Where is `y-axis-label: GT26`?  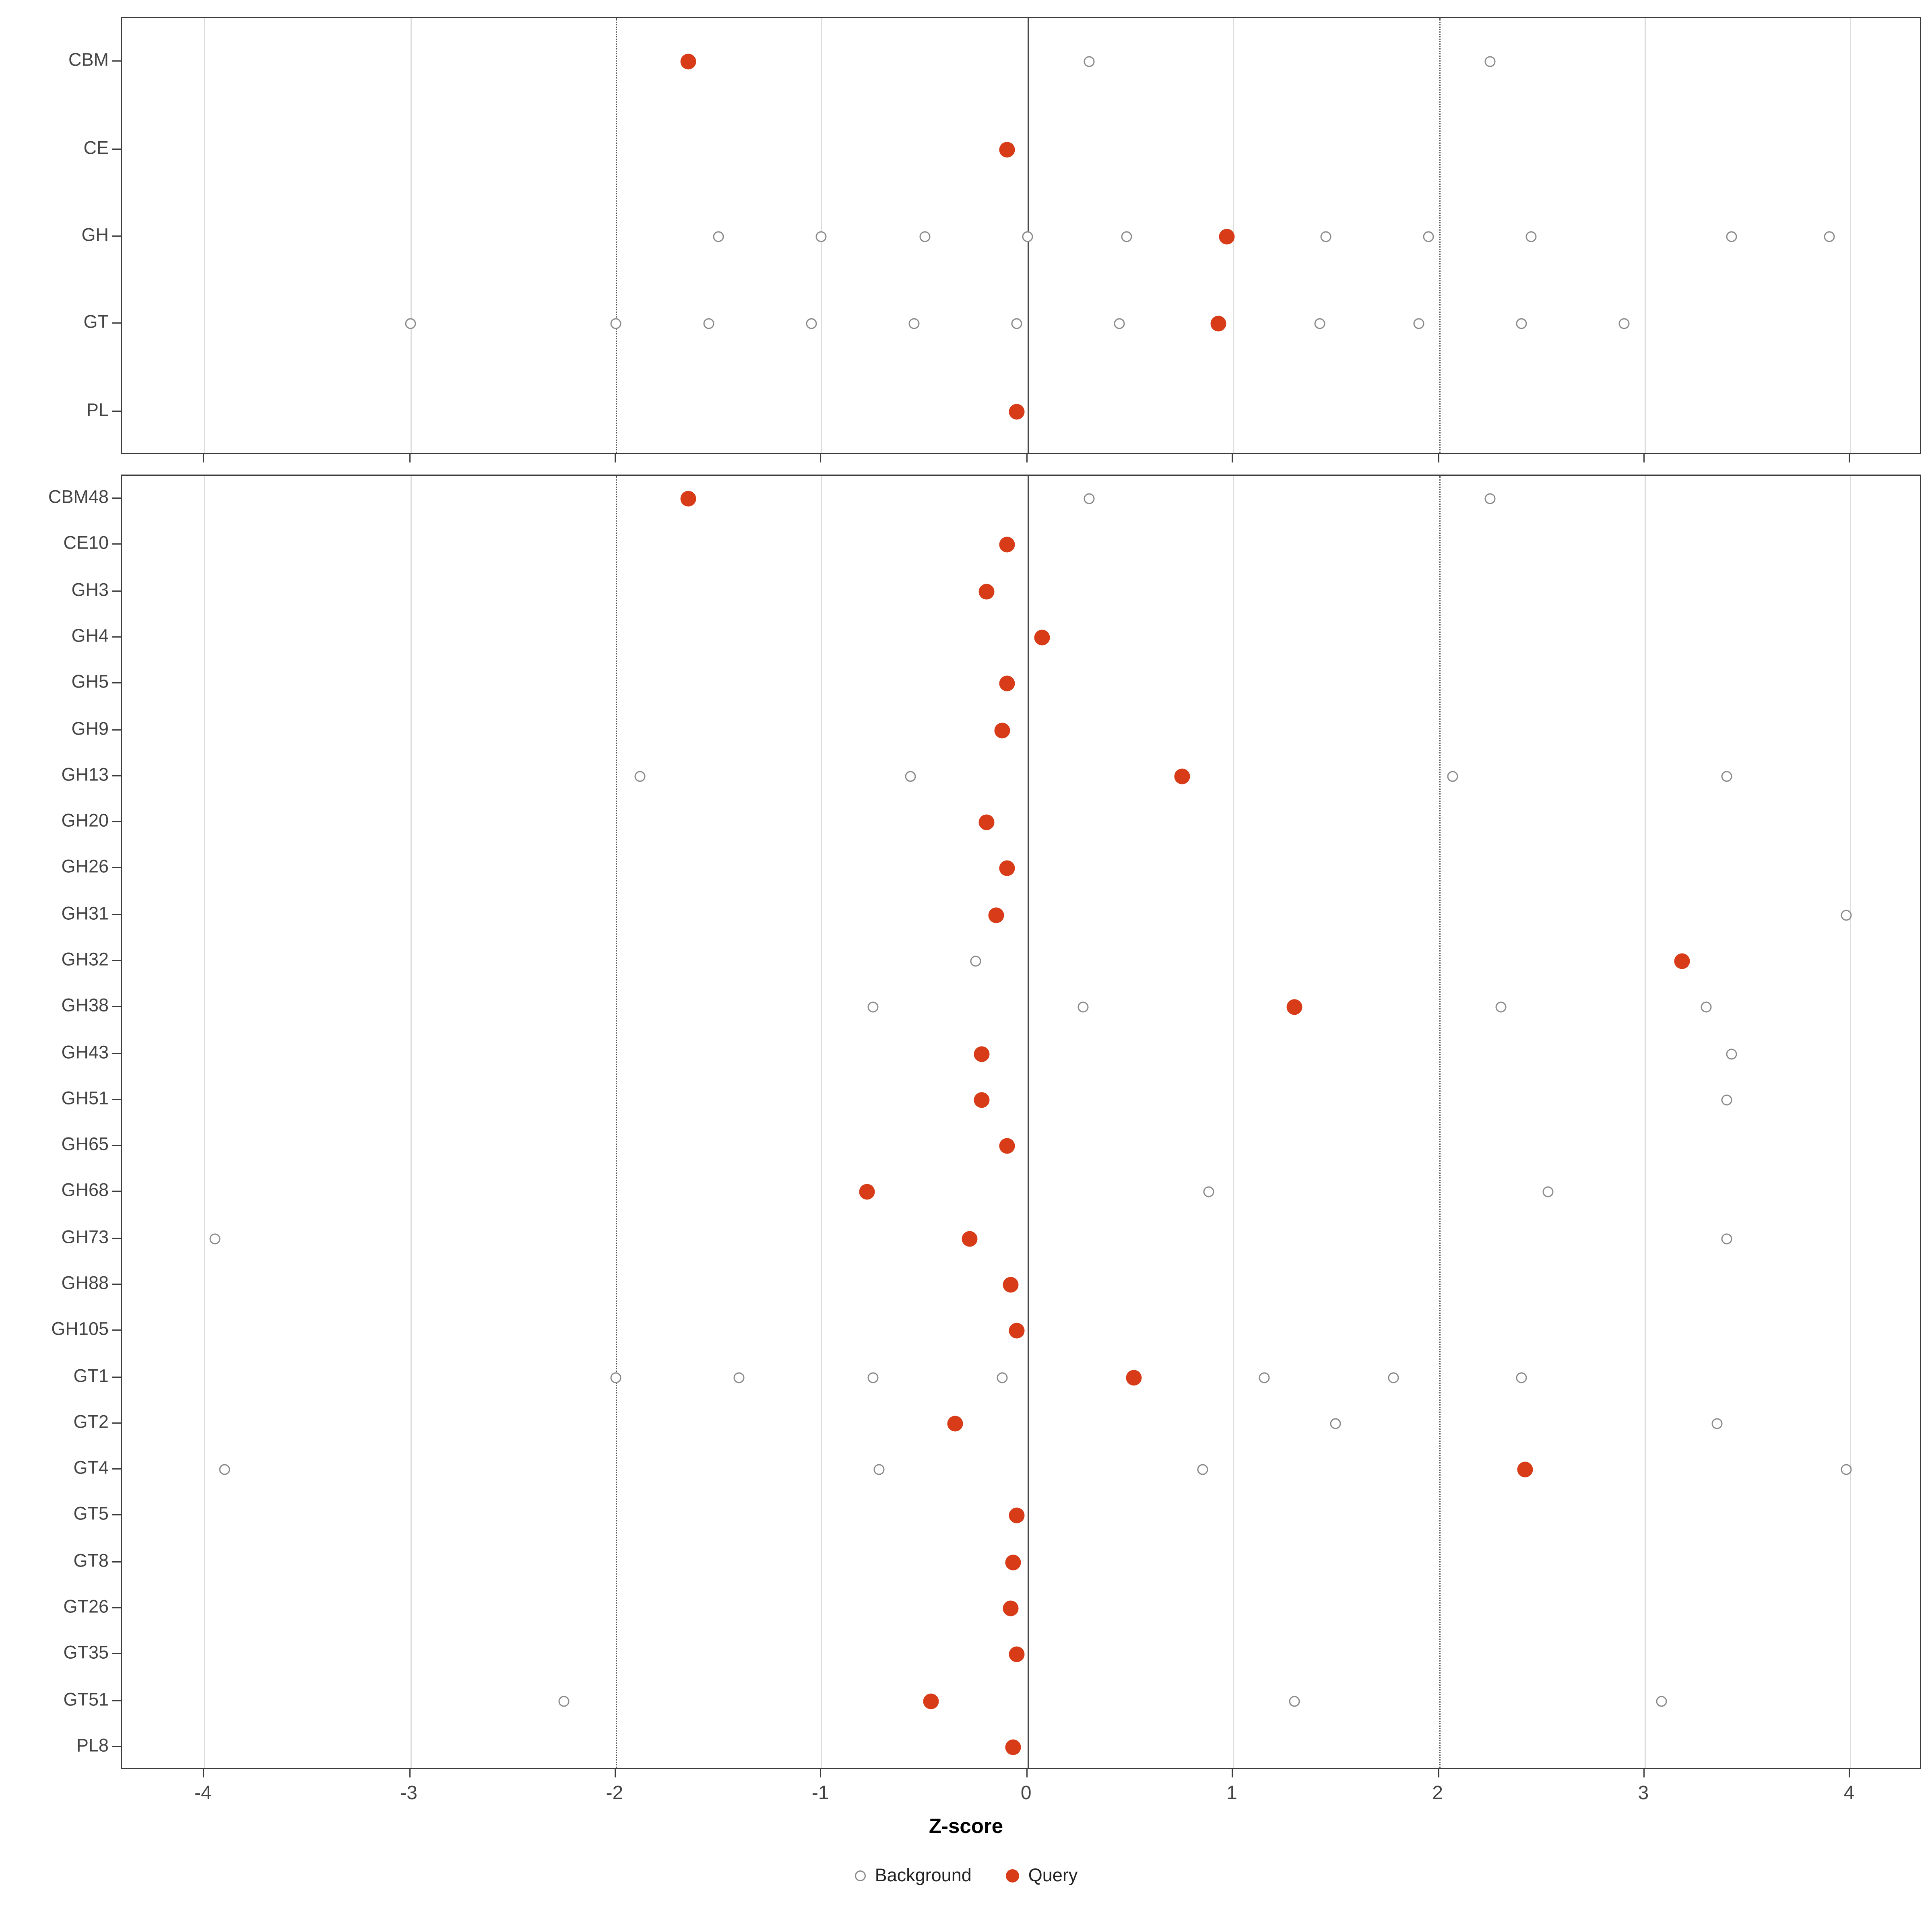 y-axis-label: GT26 is located at coordinates (86, 1607).